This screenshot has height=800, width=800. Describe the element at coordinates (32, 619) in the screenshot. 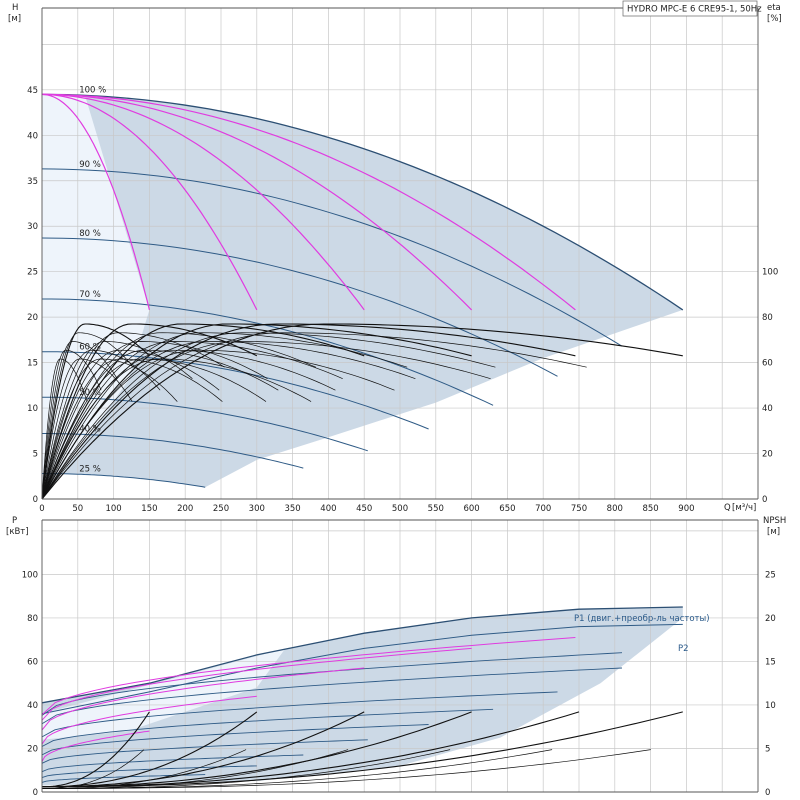

I see `p-tick-label: 80` at that location.